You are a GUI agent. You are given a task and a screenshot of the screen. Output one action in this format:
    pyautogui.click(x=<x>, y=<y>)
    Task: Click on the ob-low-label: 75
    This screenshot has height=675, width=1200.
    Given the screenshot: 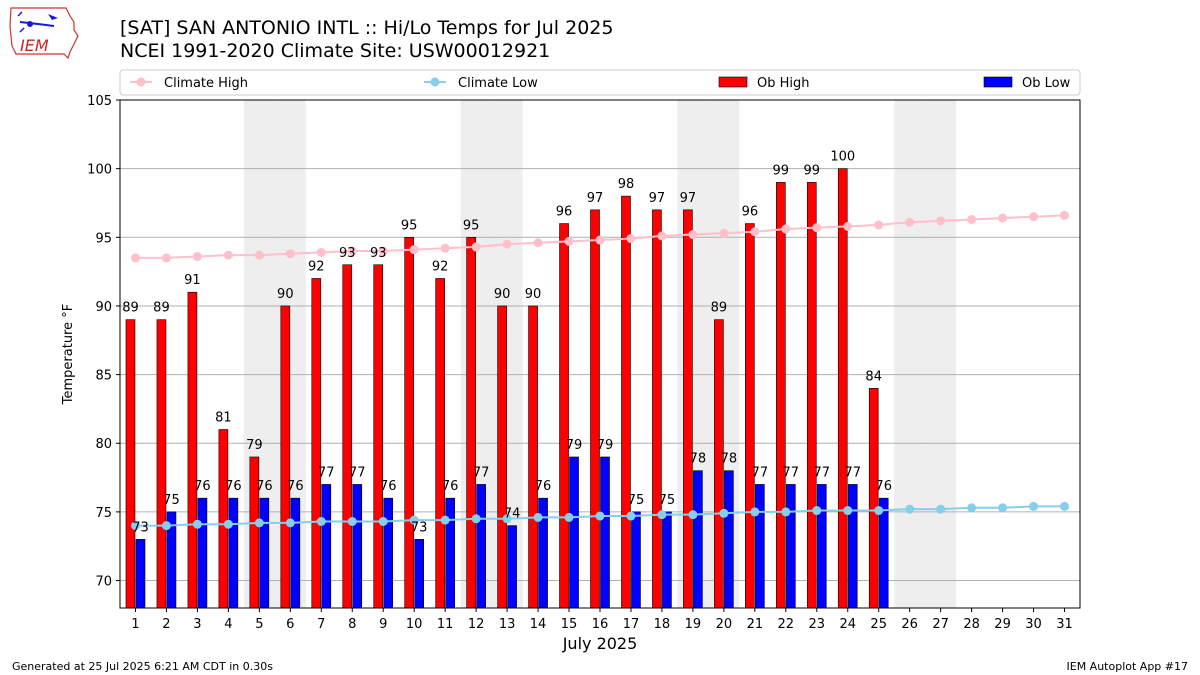 What is the action you would take?
    pyautogui.click(x=667, y=500)
    